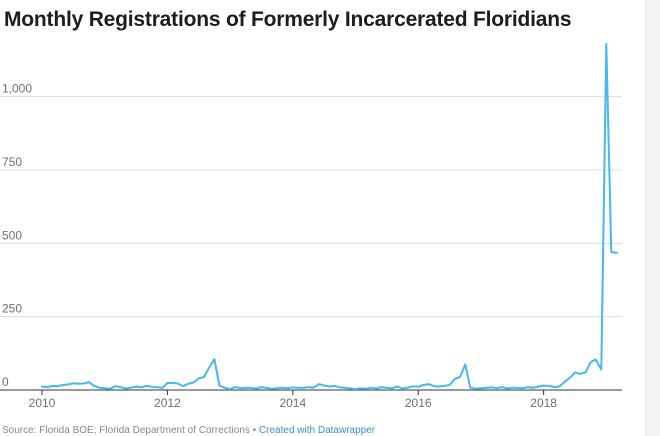  I want to click on y-tick-label: 0, so click(5, 382).